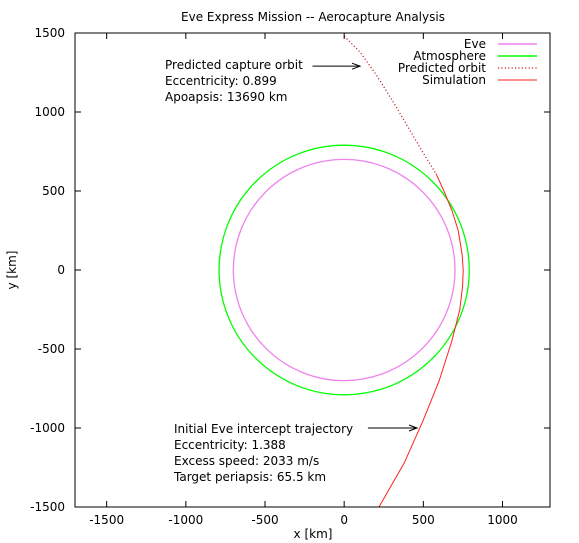  What do you see at coordinates (264, 520) in the screenshot?
I see `x-tick-label: -500` at bounding box center [264, 520].